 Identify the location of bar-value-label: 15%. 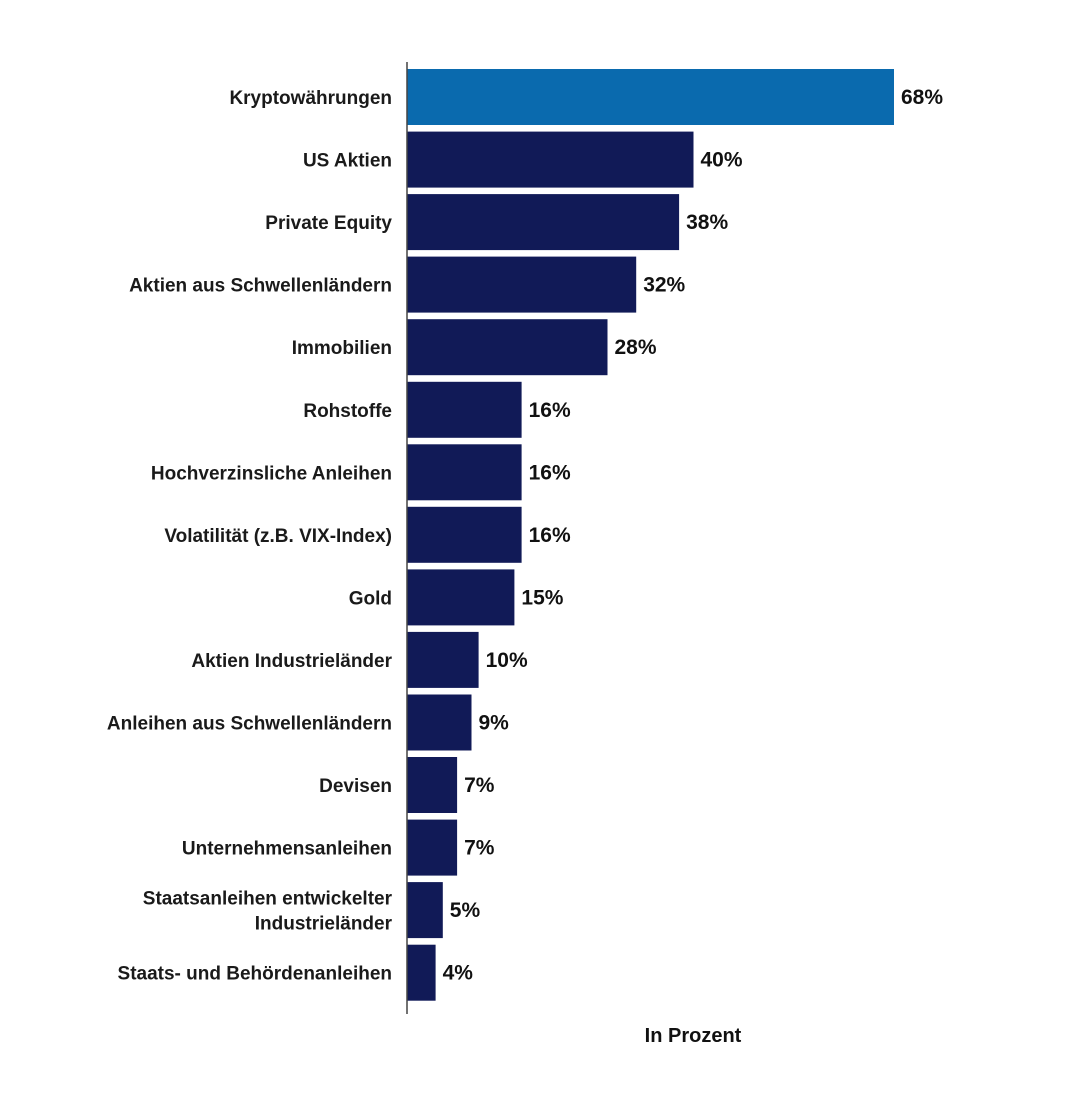
(542, 597).